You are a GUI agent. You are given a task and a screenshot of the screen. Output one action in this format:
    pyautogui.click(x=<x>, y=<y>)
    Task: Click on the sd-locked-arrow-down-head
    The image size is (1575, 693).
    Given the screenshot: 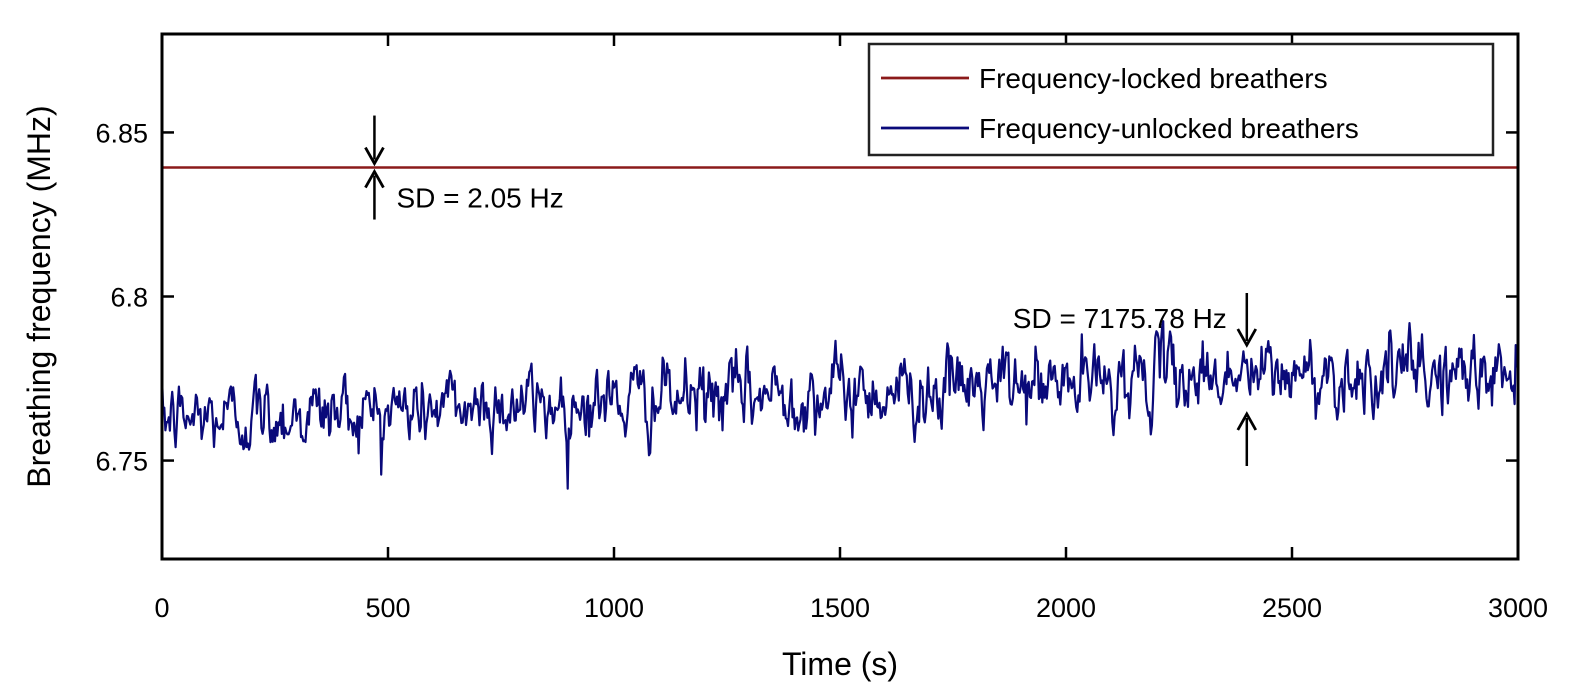 What is the action you would take?
    pyautogui.click(x=374, y=156)
    